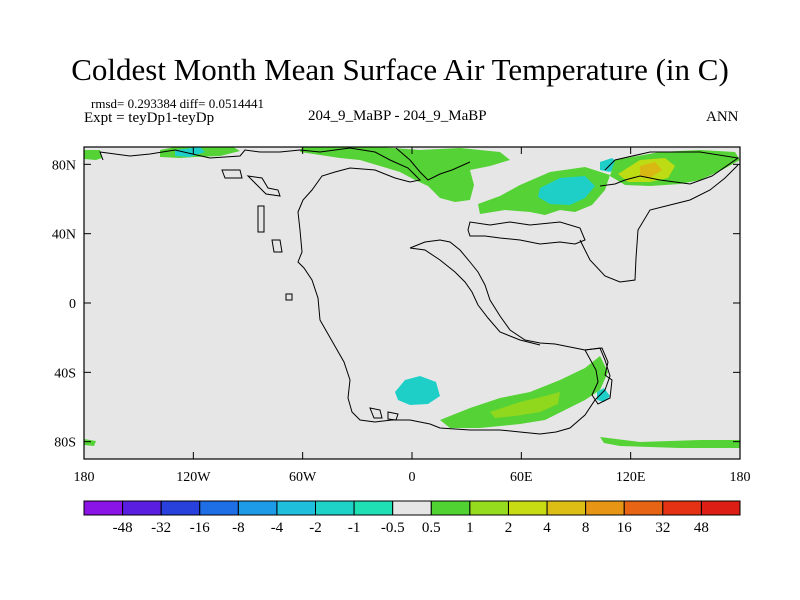 Image resolution: width=800 pixels, height=600 pixels. I want to click on y-tick-label: 80N, so click(64, 165).